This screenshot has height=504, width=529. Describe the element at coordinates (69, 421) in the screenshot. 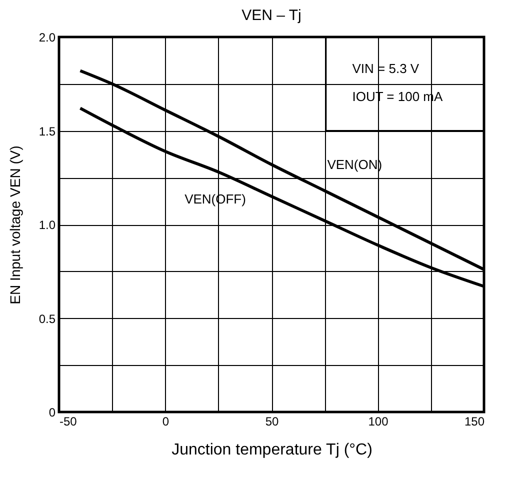

I see `x-tick-label: -50` at that location.